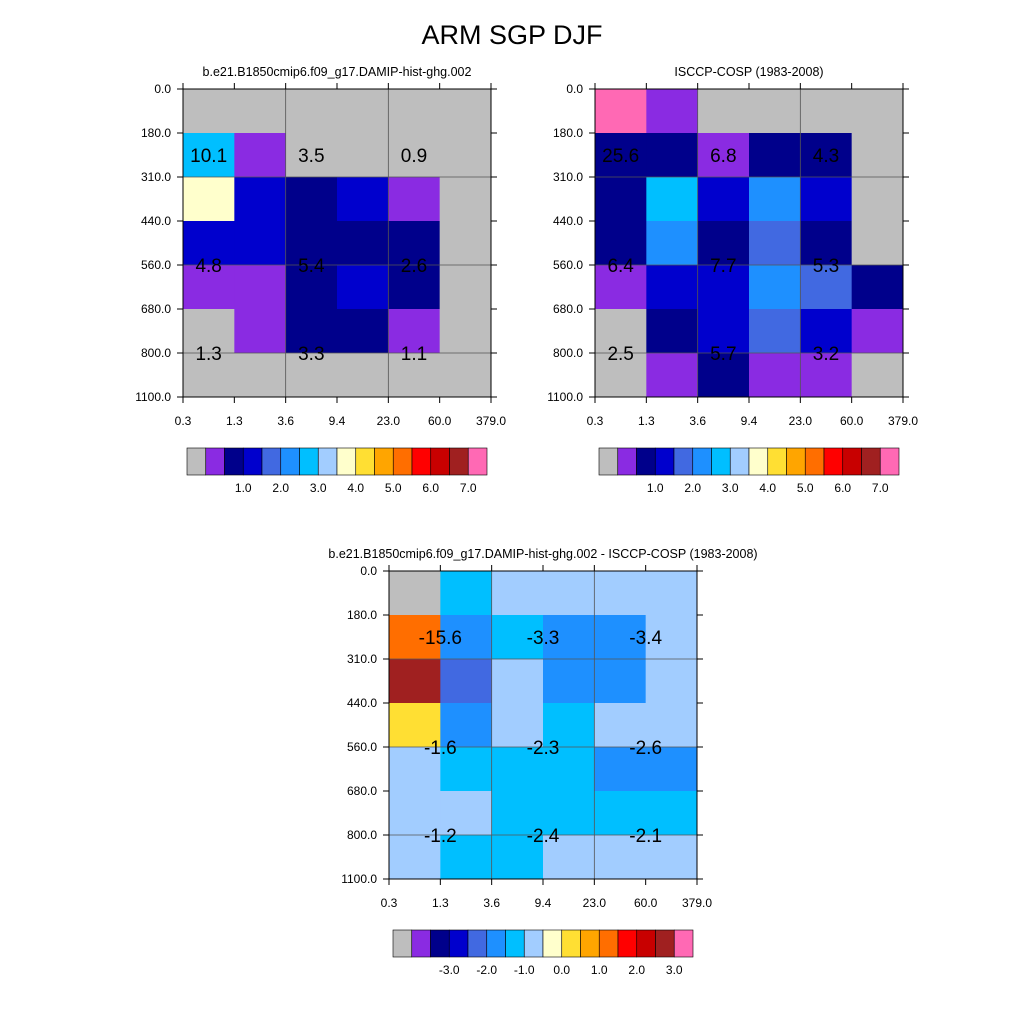 This screenshot has height=1024, width=1024. What do you see at coordinates (208, 354) in the screenshot?
I see `cell-annotation: 1.3` at bounding box center [208, 354].